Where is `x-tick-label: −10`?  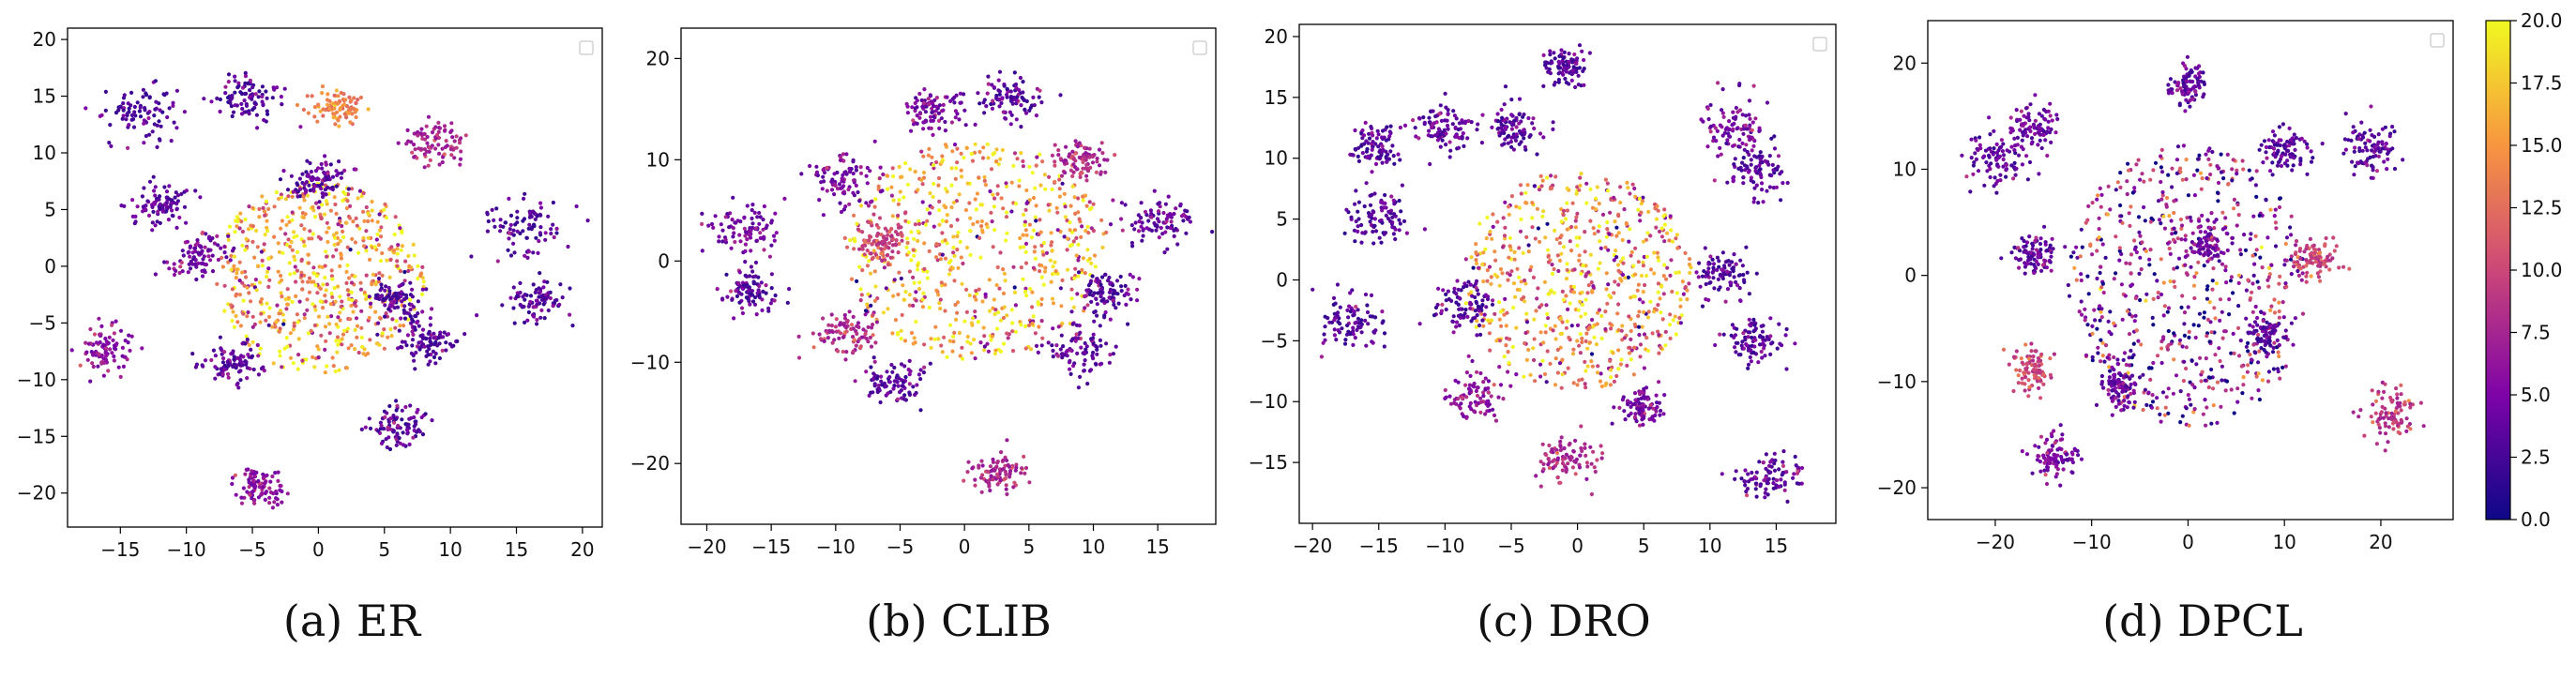 x-tick-label: −10 is located at coordinates (836, 547).